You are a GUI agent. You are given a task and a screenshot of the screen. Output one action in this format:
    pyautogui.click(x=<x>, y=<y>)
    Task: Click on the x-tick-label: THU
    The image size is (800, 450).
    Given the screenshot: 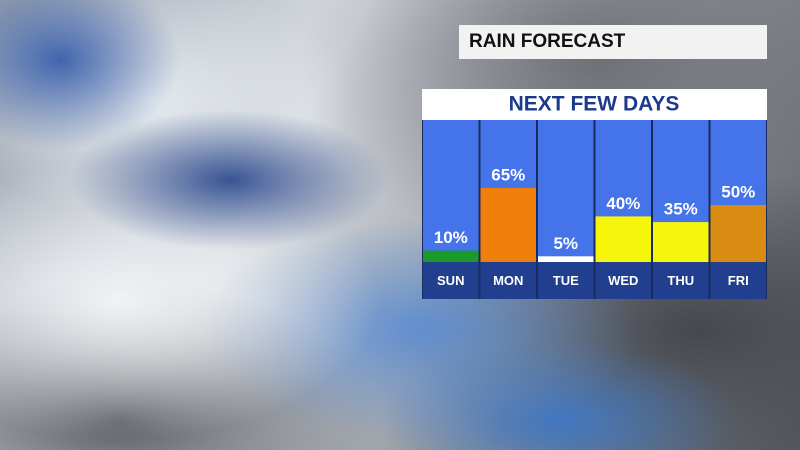 What is the action you would take?
    pyautogui.click(x=680, y=280)
    